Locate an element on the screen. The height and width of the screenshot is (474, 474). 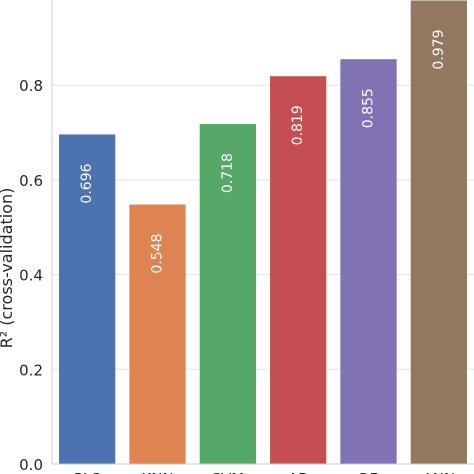
x-tick-label: KNN is located at coordinates (157, 472).